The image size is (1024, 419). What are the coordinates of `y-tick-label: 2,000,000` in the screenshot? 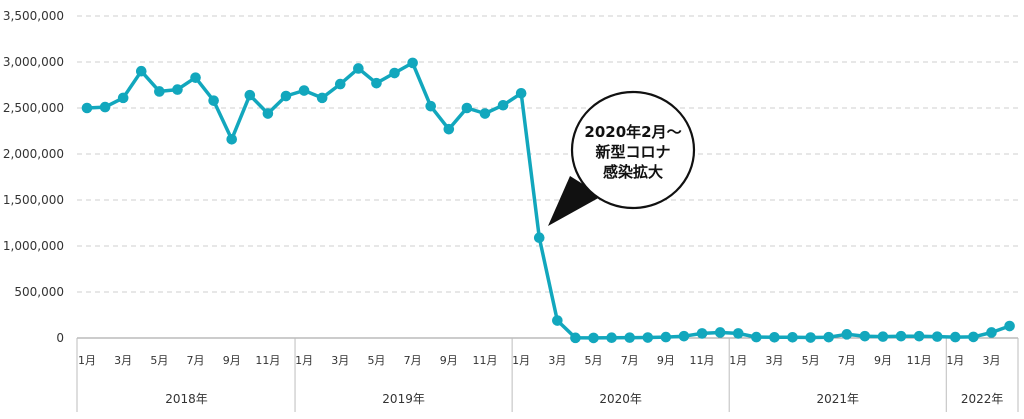 It's located at (33, 154).